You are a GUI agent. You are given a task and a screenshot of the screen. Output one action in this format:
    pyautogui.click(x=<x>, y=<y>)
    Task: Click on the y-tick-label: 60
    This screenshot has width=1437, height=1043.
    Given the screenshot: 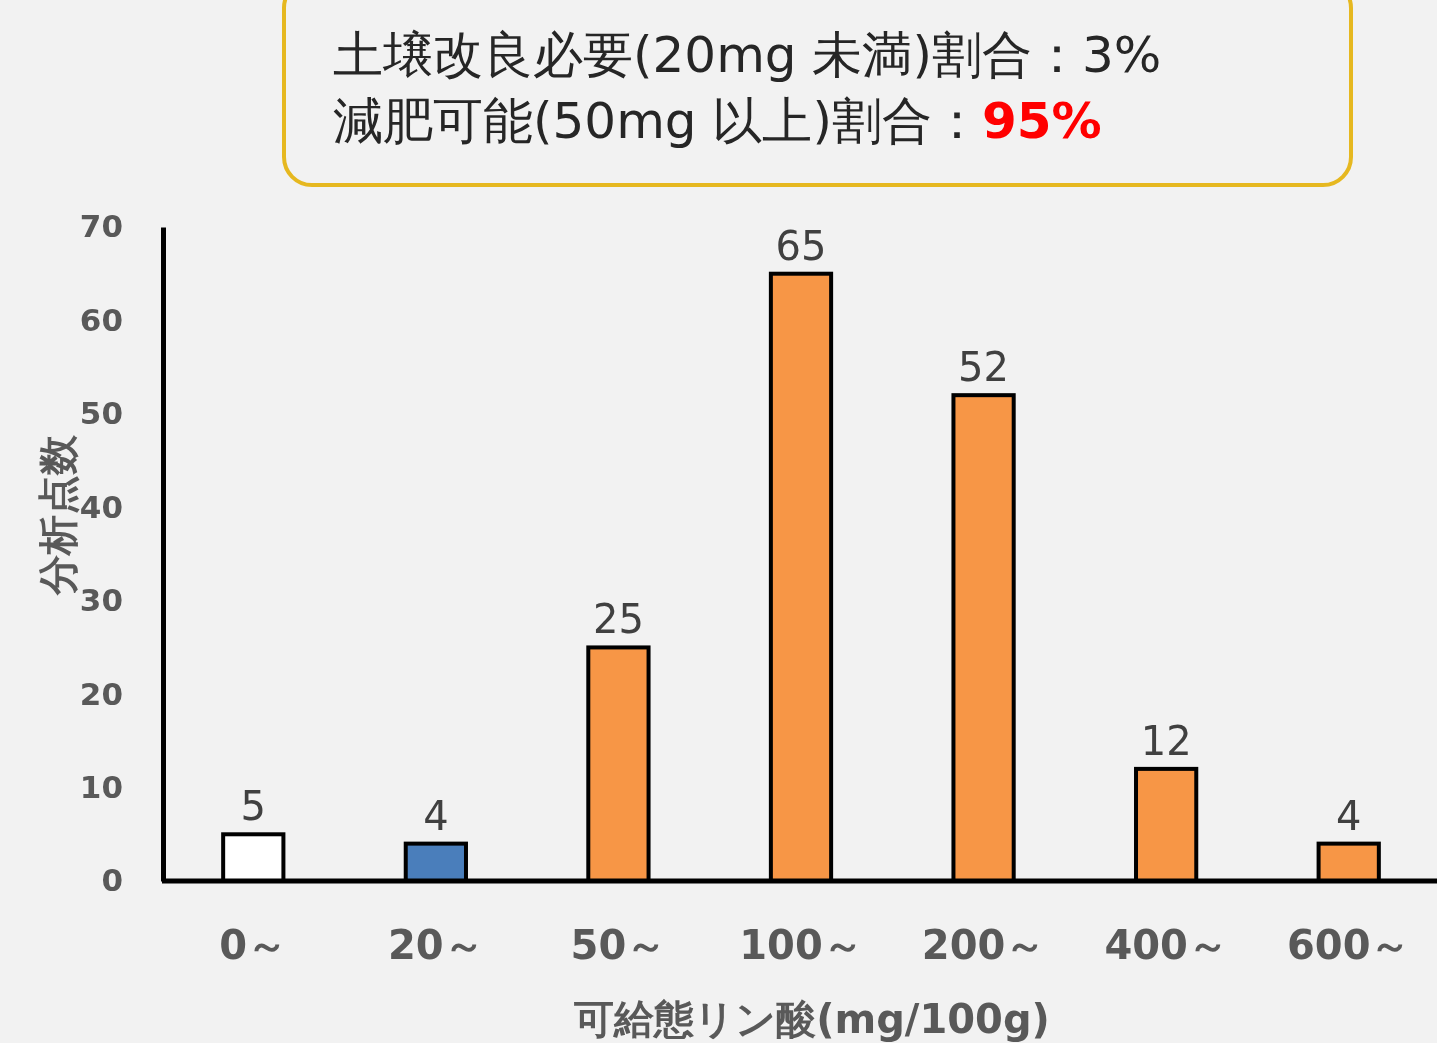 What is the action you would take?
    pyautogui.click(x=101, y=319)
    